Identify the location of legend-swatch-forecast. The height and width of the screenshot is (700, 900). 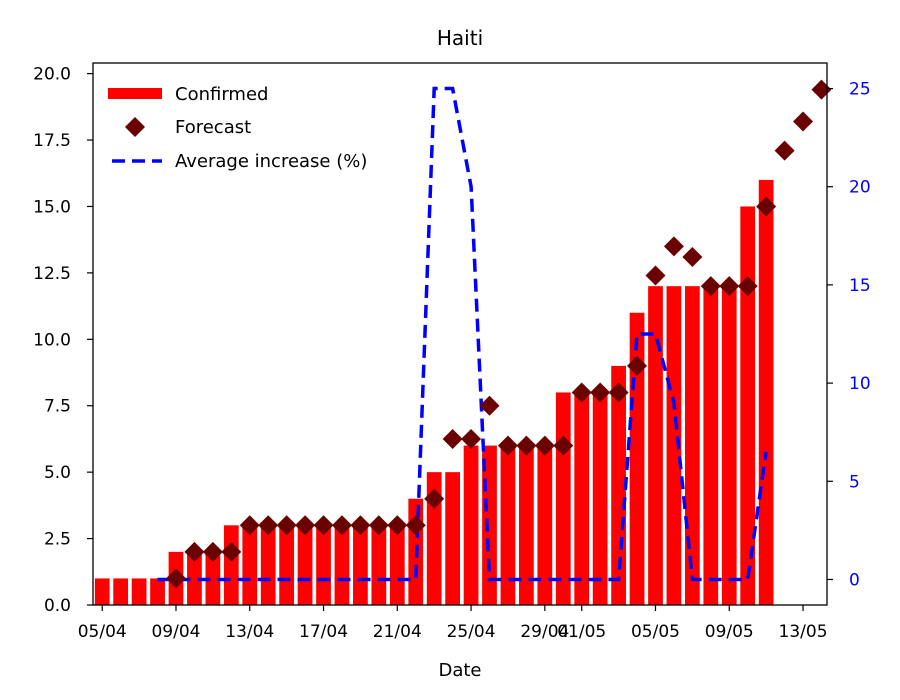
(135, 127).